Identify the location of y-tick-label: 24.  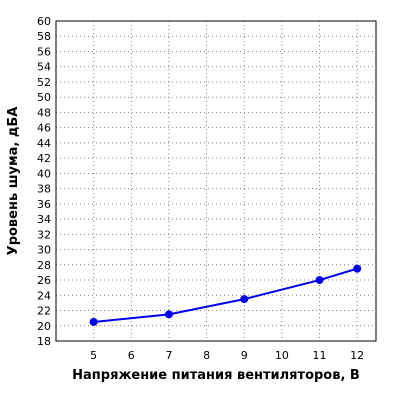
(44, 295).